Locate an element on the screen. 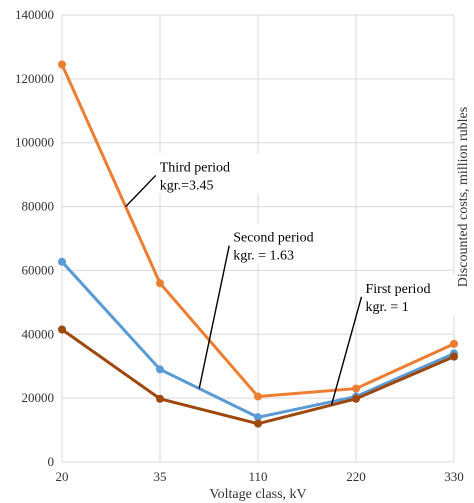 The width and height of the screenshot is (474, 503). annotation-title: Second period is located at coordinates (273, 238).